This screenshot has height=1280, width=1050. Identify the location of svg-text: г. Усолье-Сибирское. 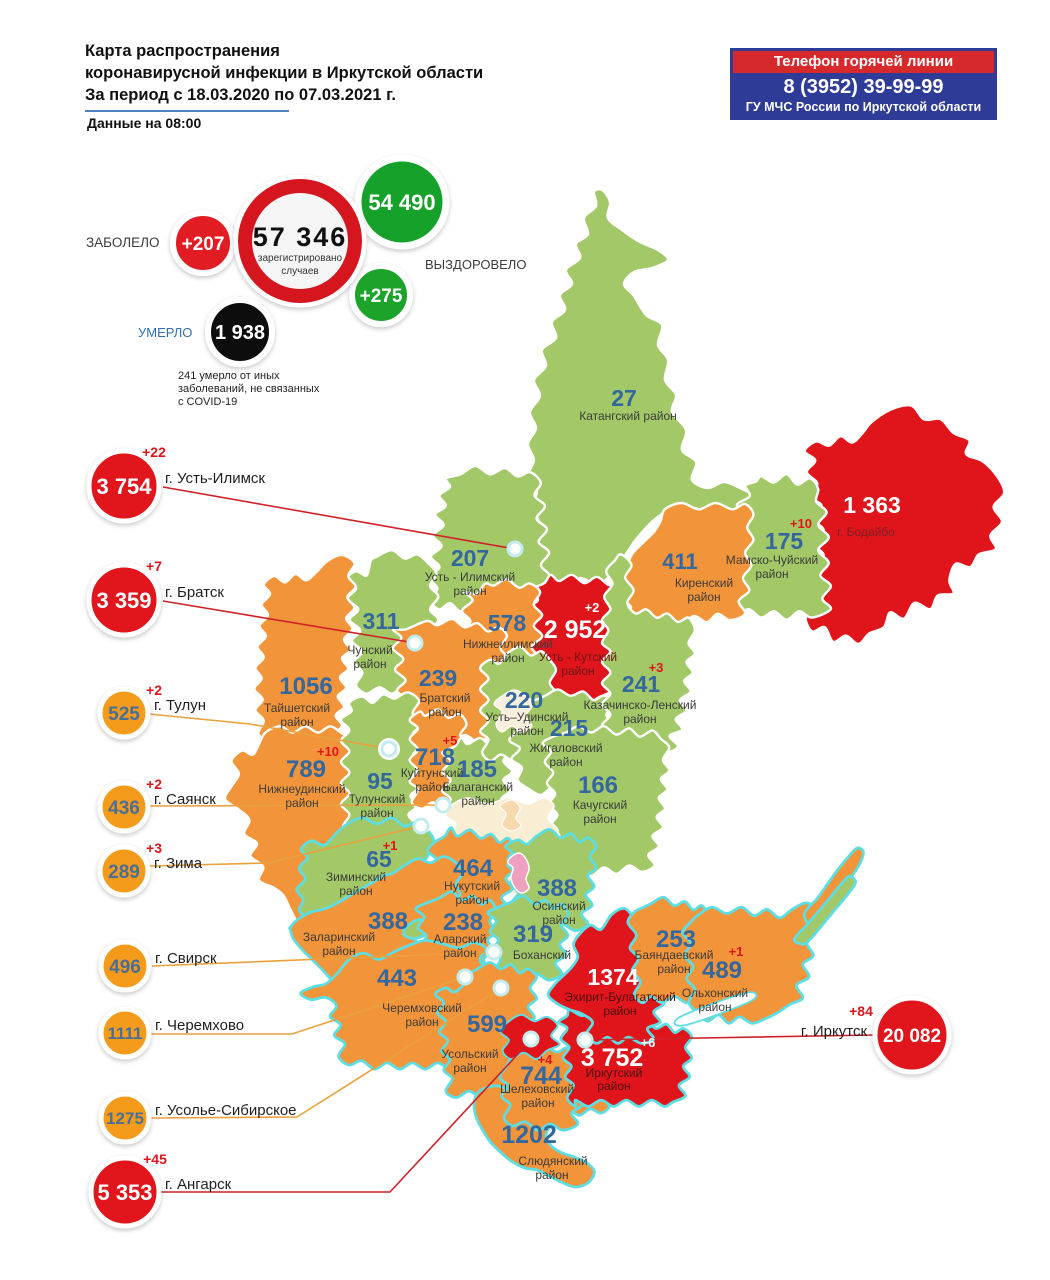
(226, 1110).